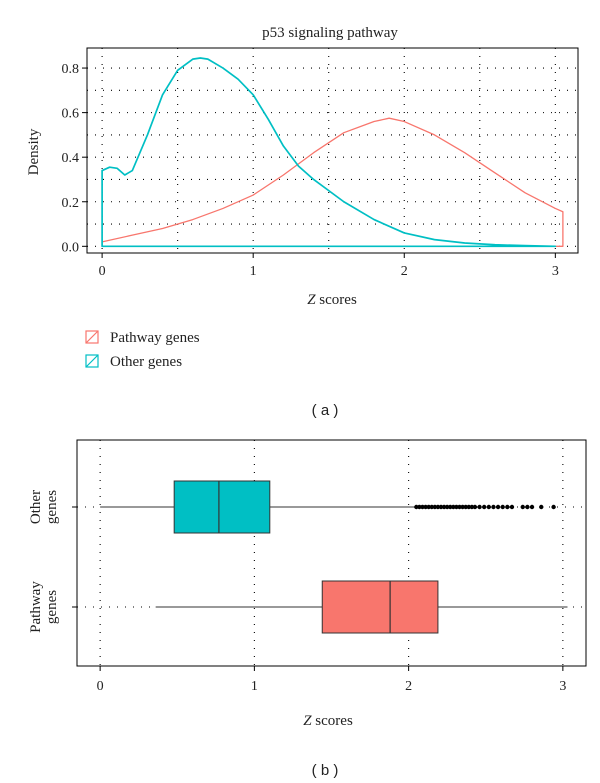 The height and width of the screenshot is (783, 600). What do you see at coordinates (71, 247) in the screenshot?
I see `y-tick-label: 0.0` at bounding box center [71, 247].